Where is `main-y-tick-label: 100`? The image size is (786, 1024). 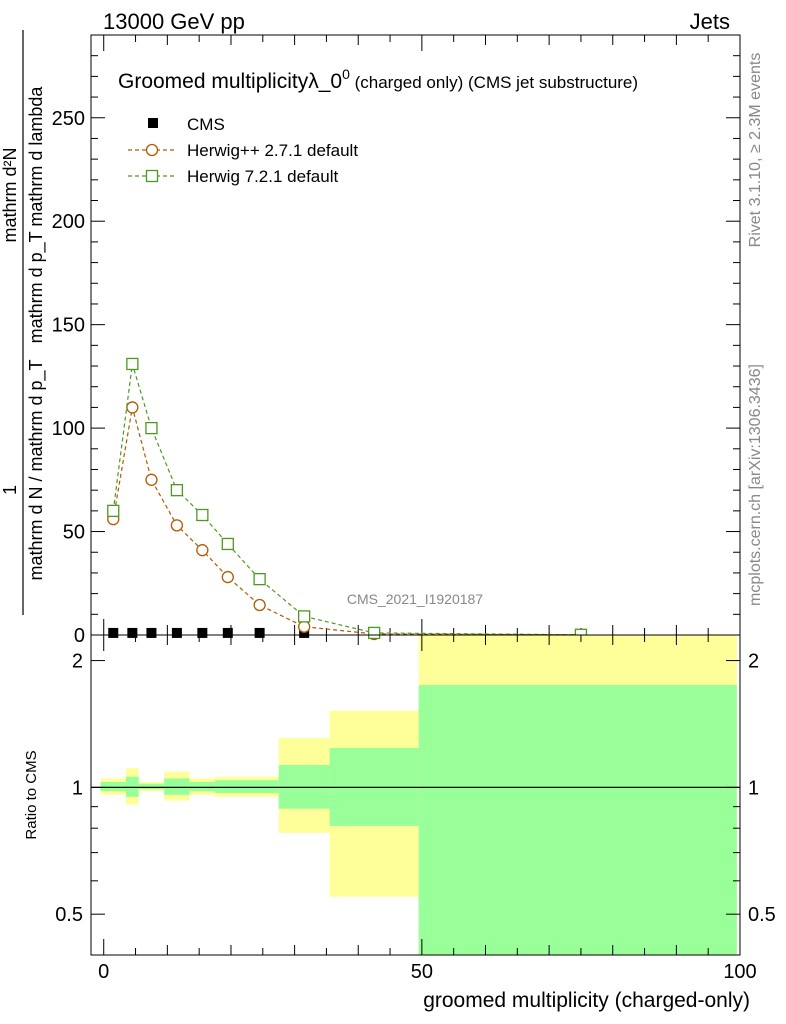
main-y-tick-label: 100 is located at coordinates (68, 429).